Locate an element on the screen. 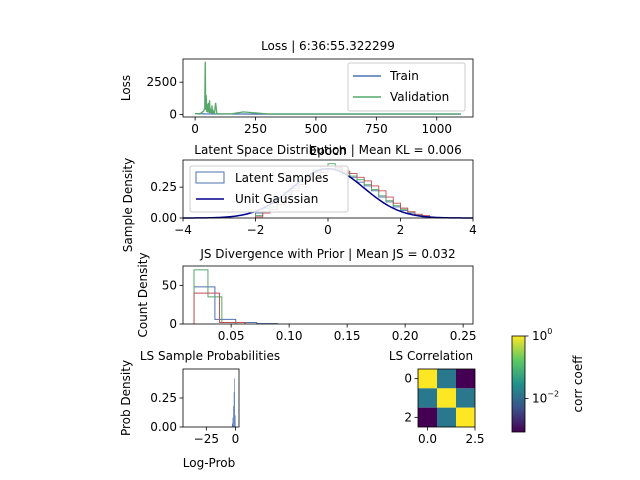  latent-xtick-label: −2 is located at coordinates (256, 230).